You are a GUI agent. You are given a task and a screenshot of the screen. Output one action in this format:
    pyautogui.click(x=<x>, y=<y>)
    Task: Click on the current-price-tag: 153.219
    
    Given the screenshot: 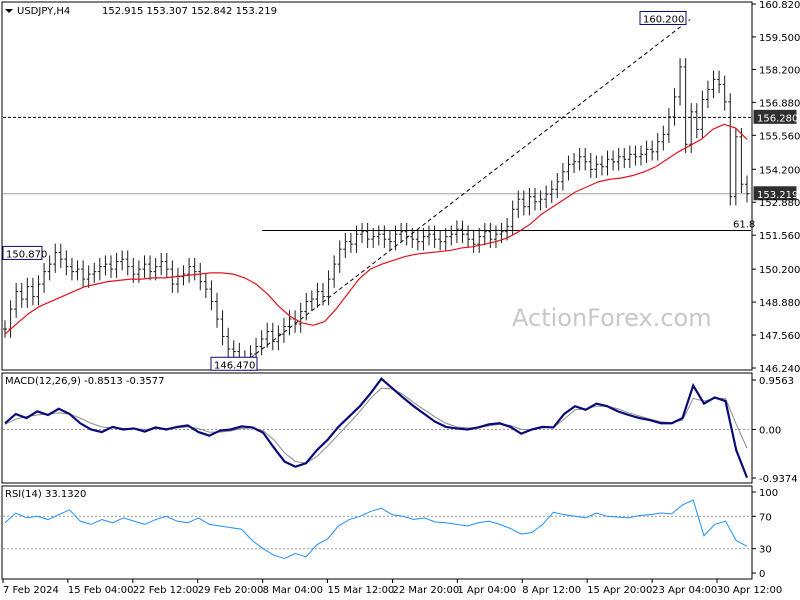 What is the action you would take?
    pyautogui.click(x=775, y=193)
    